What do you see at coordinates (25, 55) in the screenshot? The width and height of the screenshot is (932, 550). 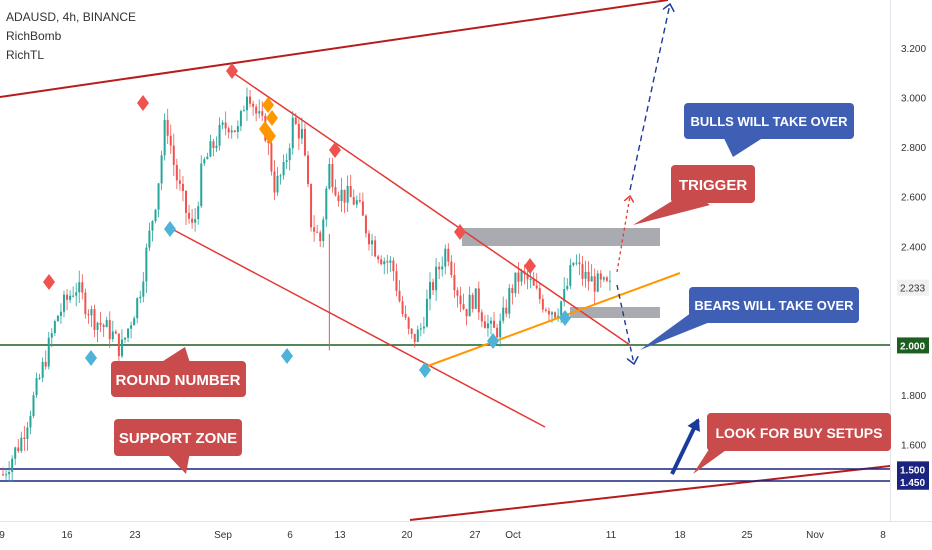 I see `indicator-richtl: RichTL` at bounding box center [25, 55].